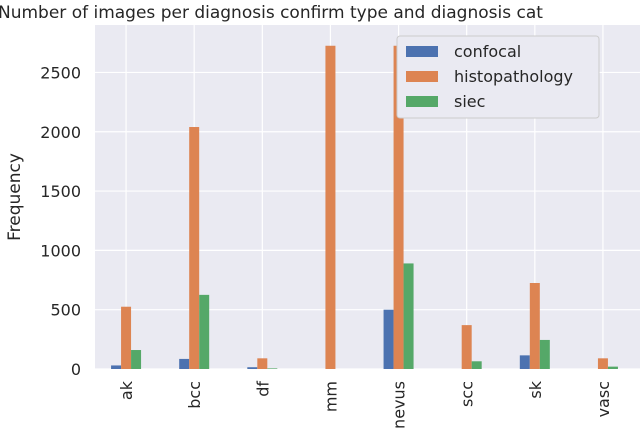 The width and height of the screenshot is (640, 446). What do you see at coordinates (513, 76) in the screenshot?
I see `legend-label-histopathology: histopathology` at bounding box center [513, 76].